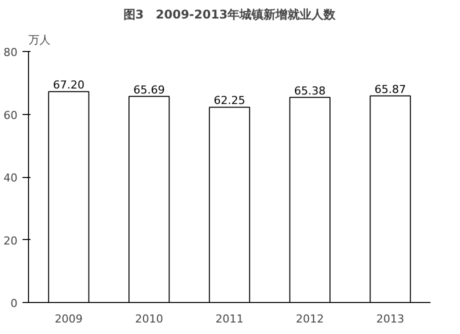  What do you see at coordinates (310, 91) in the screenshot?
I see `data-label: 65.38` at bounding box center [310, 91].